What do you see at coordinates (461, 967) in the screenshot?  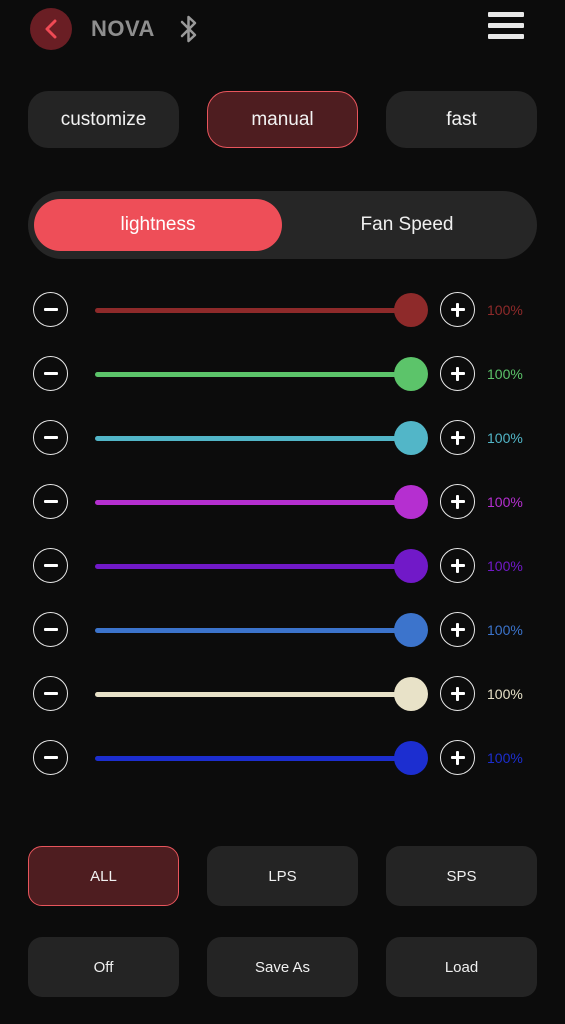 I see `load-button: Load` at bounding box center [461, 967].